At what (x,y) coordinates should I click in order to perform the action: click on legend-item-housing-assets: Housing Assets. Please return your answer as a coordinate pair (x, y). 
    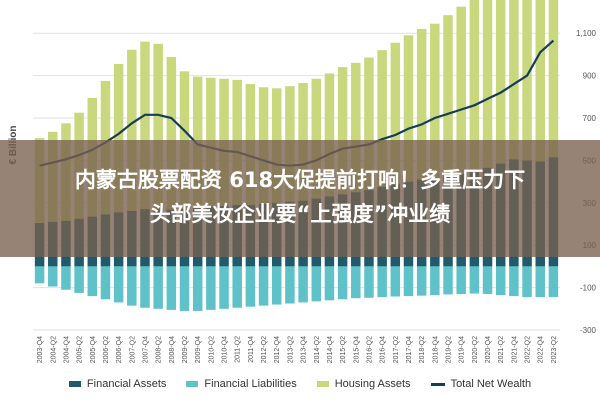
    Looking at the image, I should click on (363, 384).